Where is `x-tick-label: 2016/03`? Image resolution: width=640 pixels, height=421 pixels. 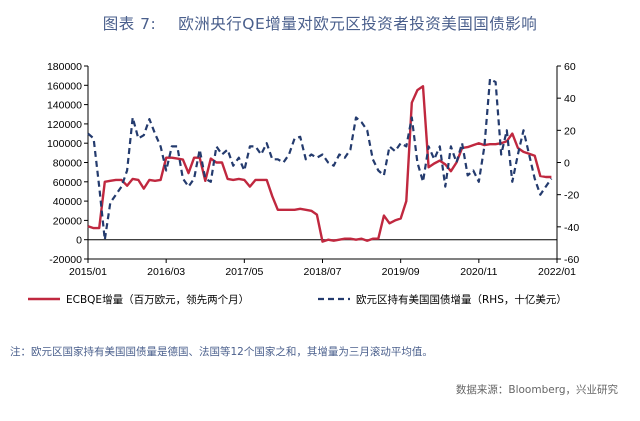
x-tick-label: 2016/03 is located at coordinates (166, 272).